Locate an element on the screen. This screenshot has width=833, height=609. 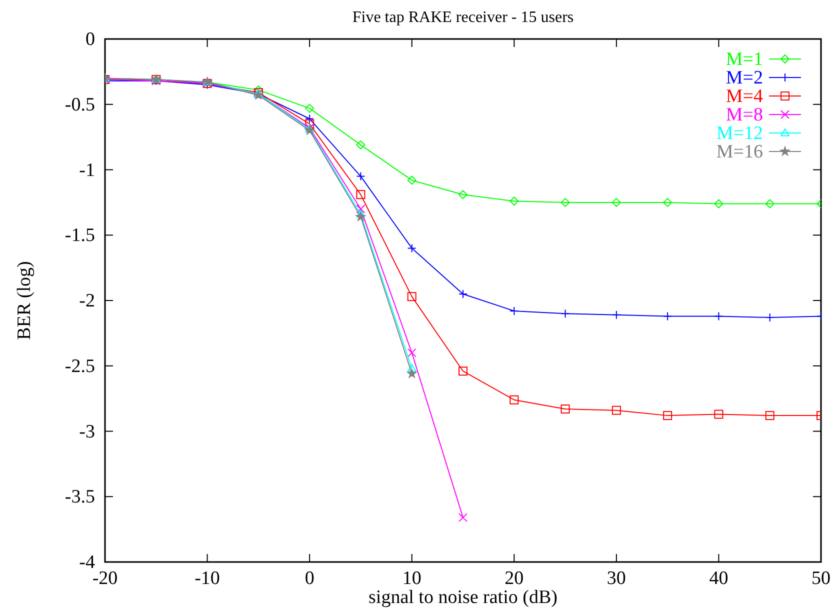
x-tick-label: 40 is located at coordinates (718, 578).